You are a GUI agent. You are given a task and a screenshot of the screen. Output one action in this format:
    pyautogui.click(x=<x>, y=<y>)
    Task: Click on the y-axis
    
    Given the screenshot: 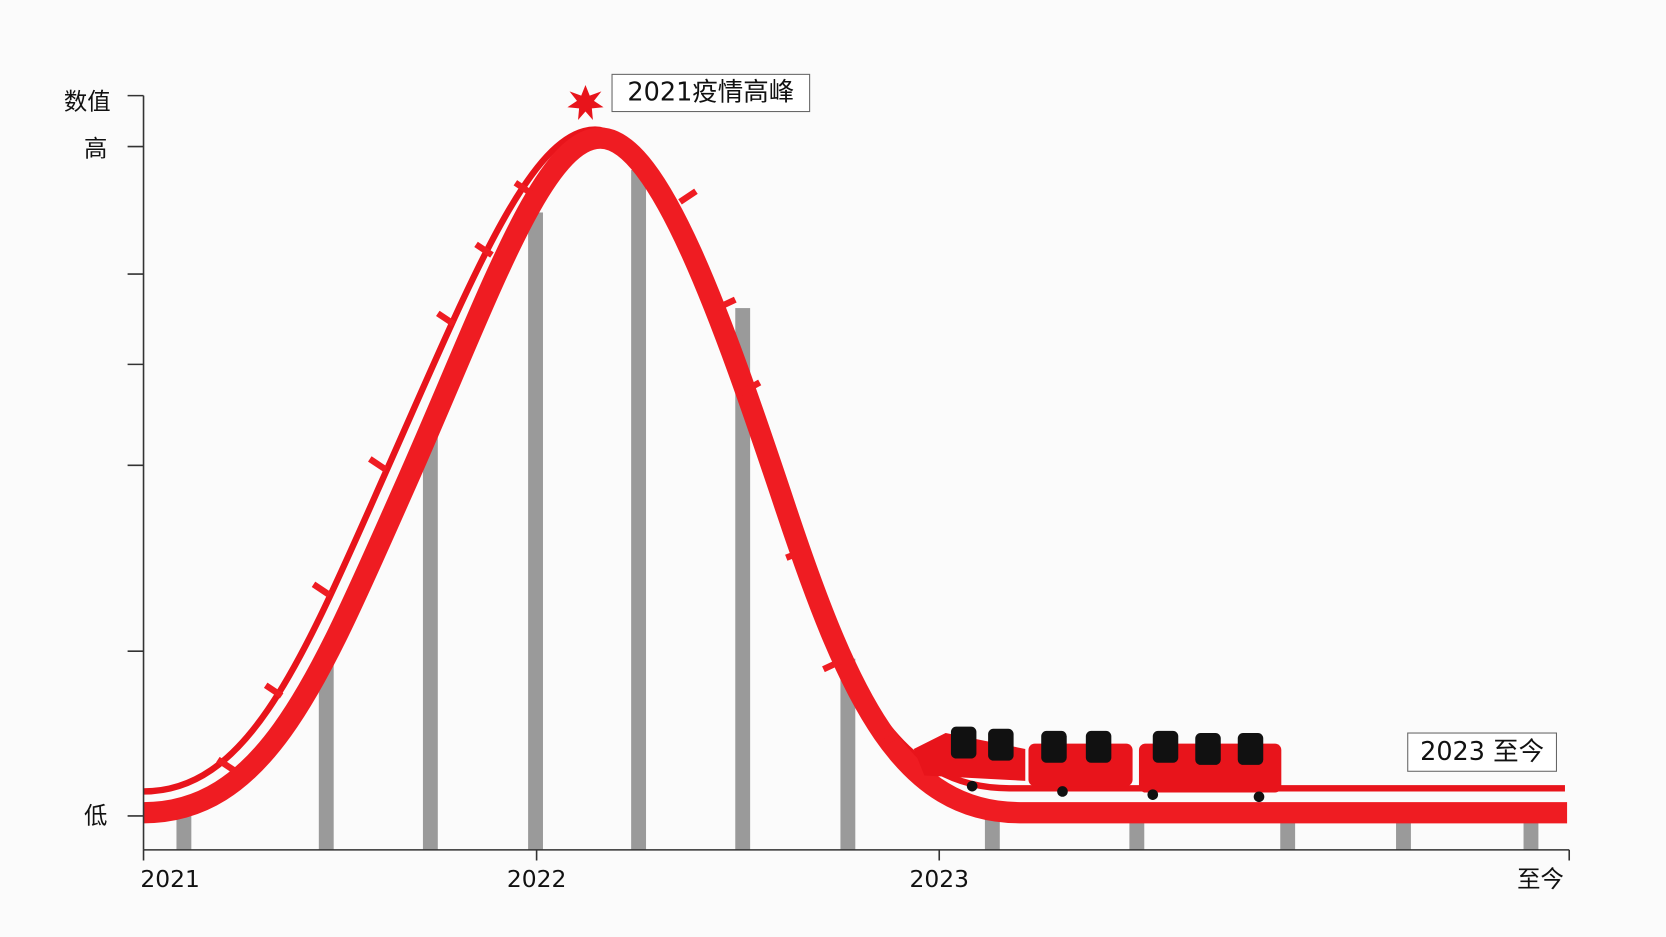 What is the action you would take?
    pyautogui.click(x=136, y=472)
    